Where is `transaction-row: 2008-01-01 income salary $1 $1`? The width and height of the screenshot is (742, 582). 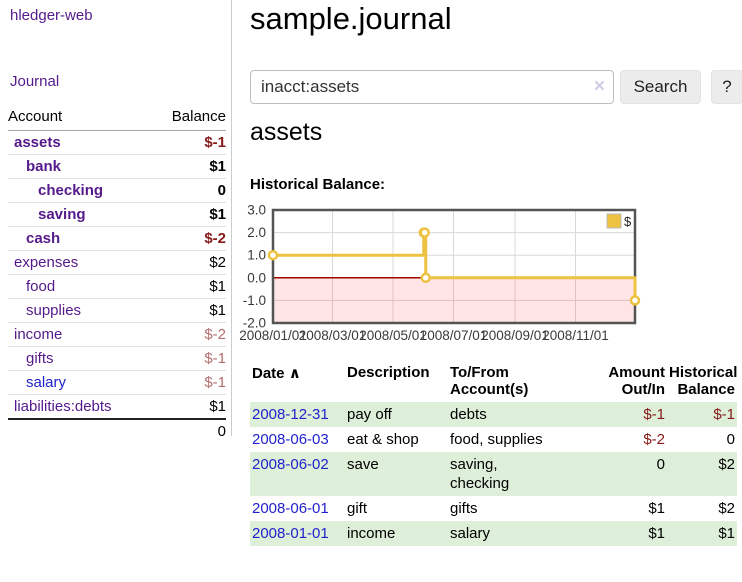
transaction-row: 2008-01-01 income salary $1 $1 is located at coordinates (493, 533).